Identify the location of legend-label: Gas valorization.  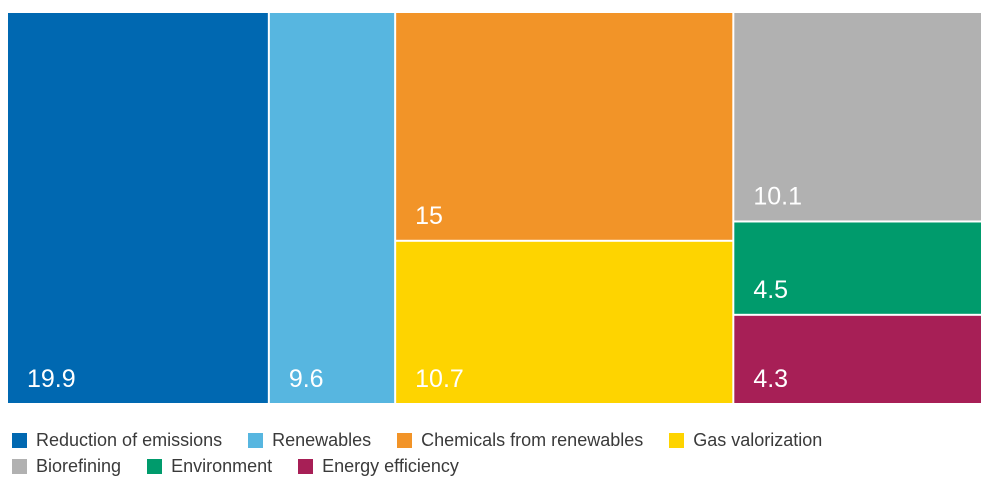
(758, 439).